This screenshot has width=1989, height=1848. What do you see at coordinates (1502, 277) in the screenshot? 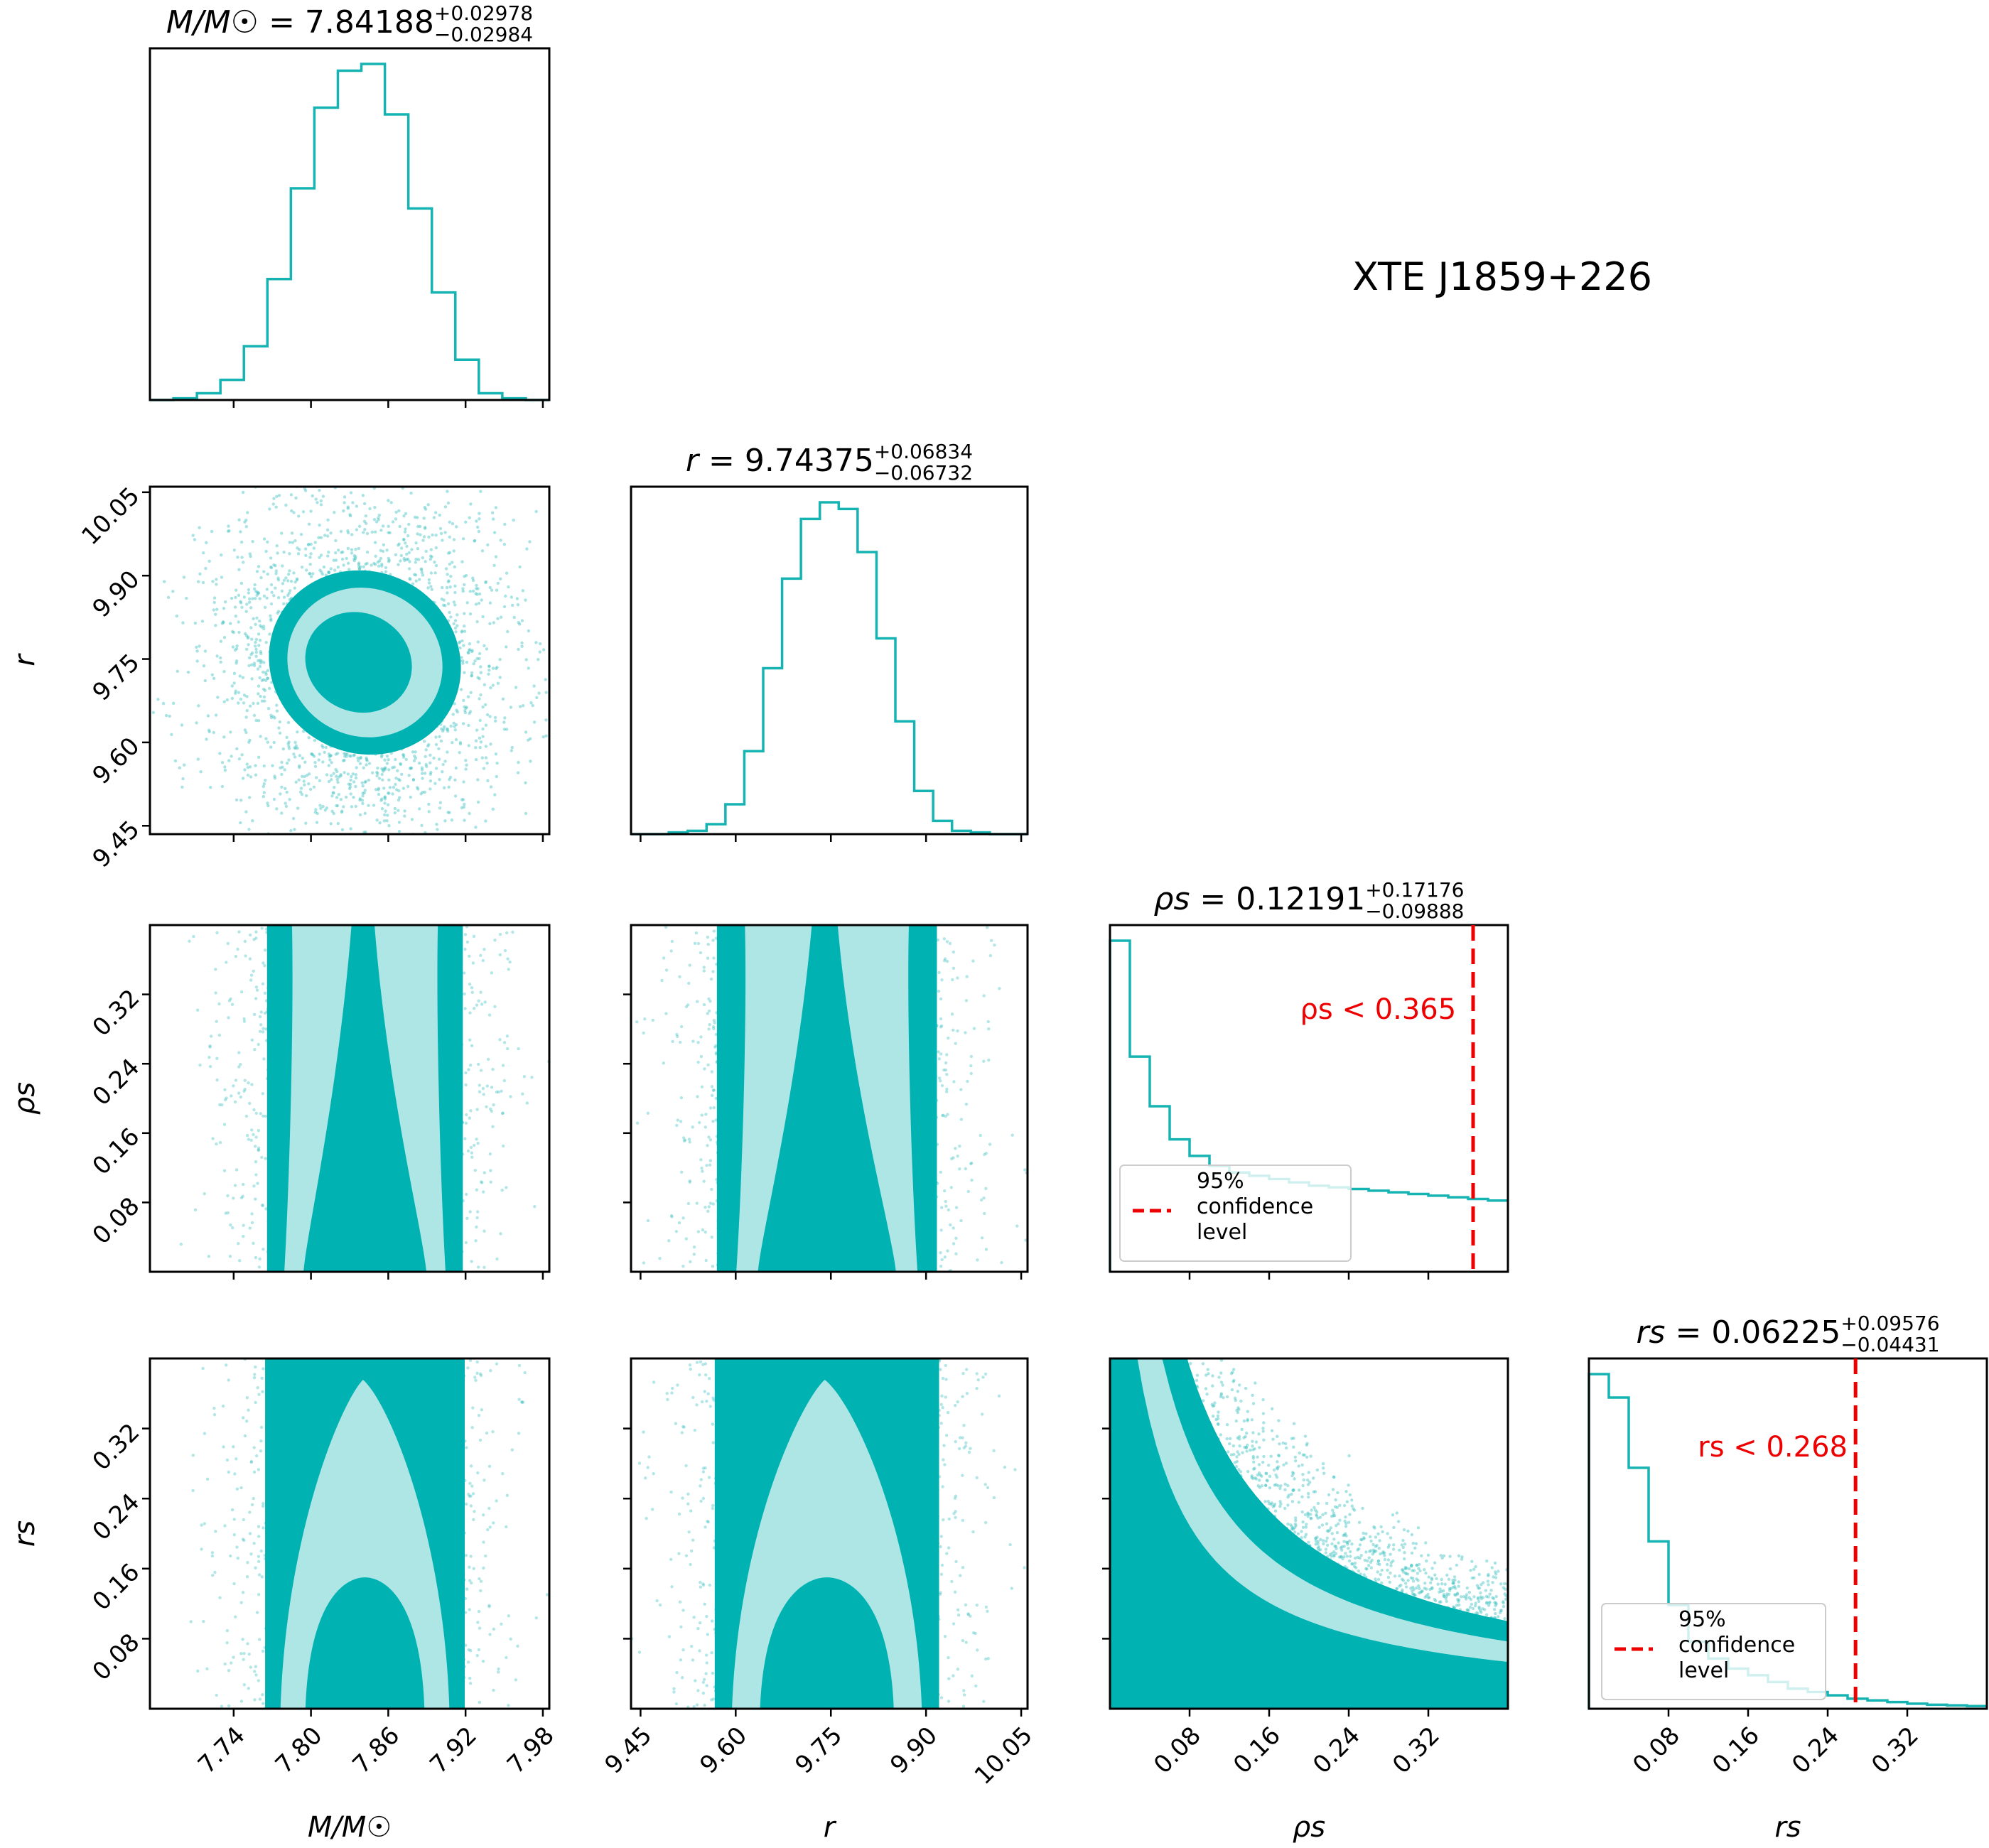
I see `figure-title: XTE J1859+226` at bounding box center [1502, 277].